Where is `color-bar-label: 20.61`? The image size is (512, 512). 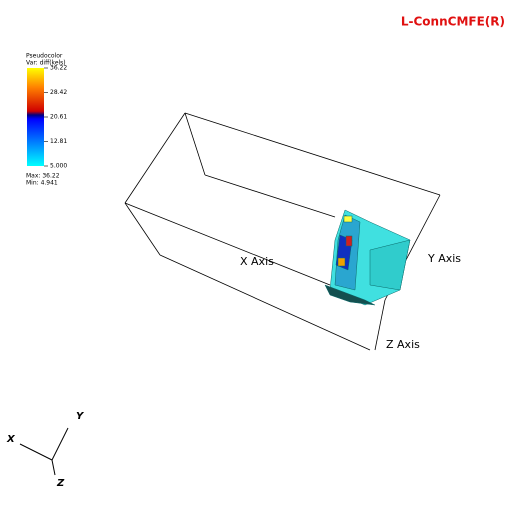 color-bar-label: 20.61 is located at coordinates (58, 117).